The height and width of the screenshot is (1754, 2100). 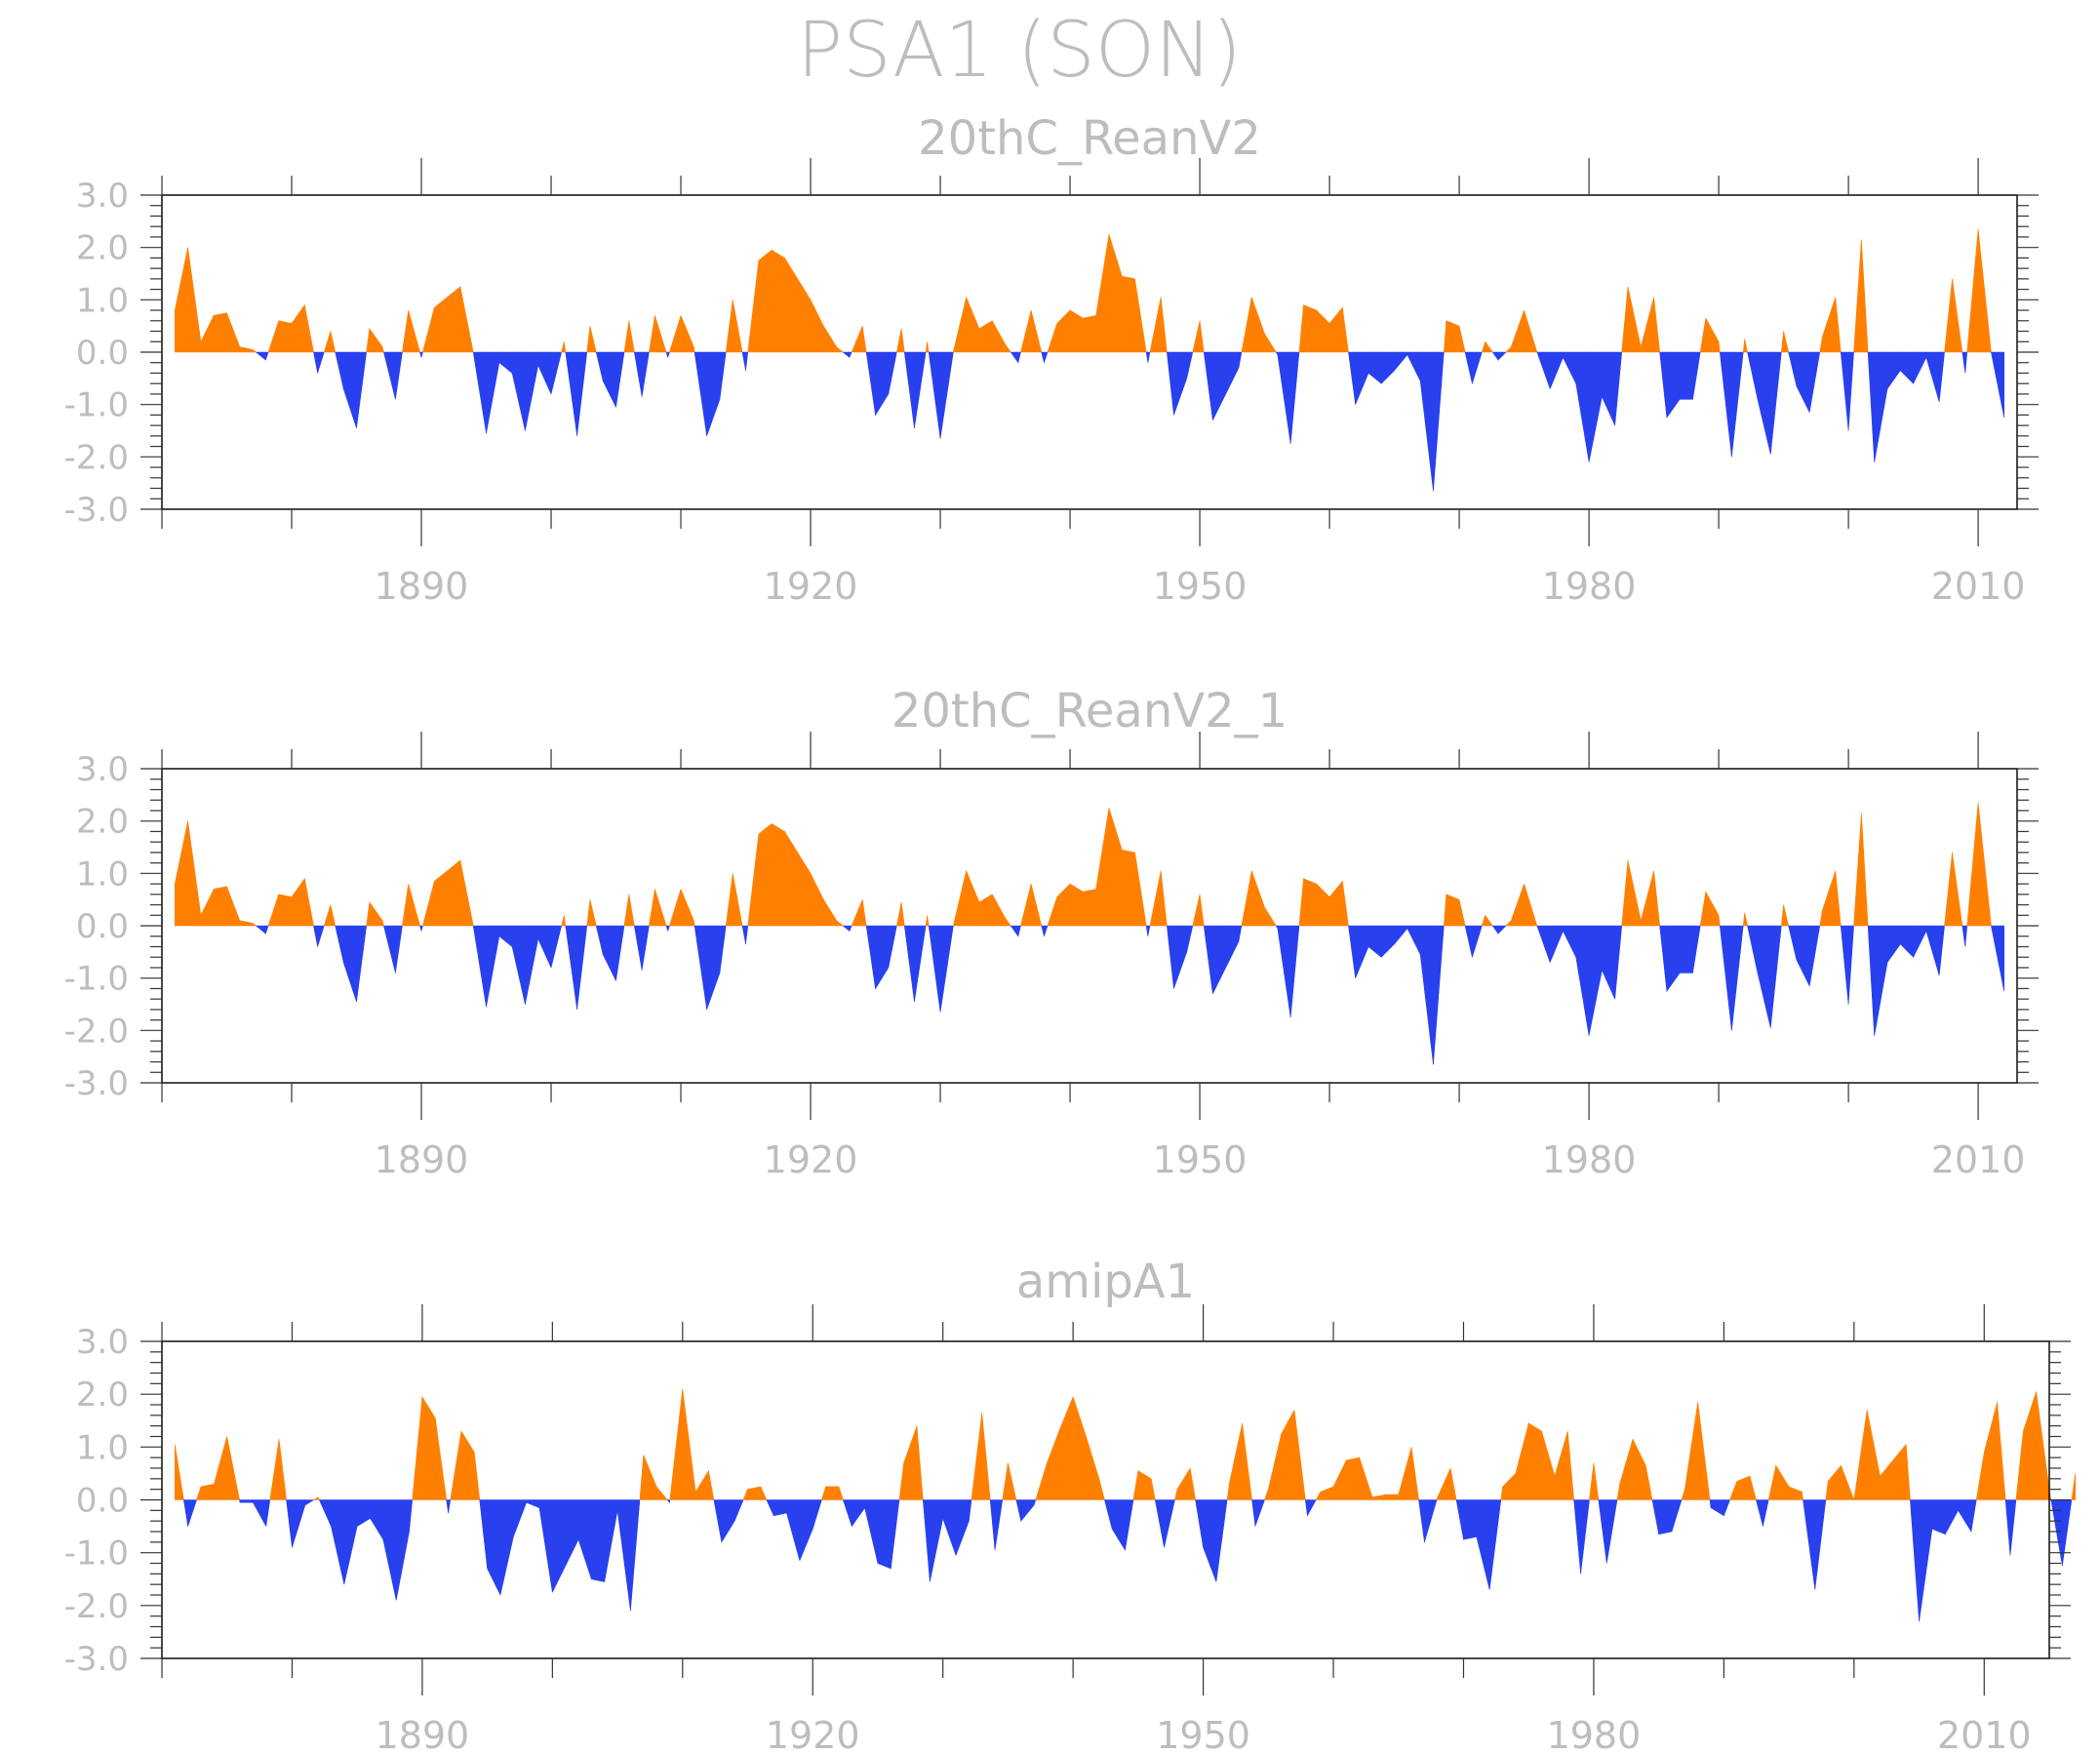 I want to click on y-tick-label: 3.0, so click(x=102, y=769).